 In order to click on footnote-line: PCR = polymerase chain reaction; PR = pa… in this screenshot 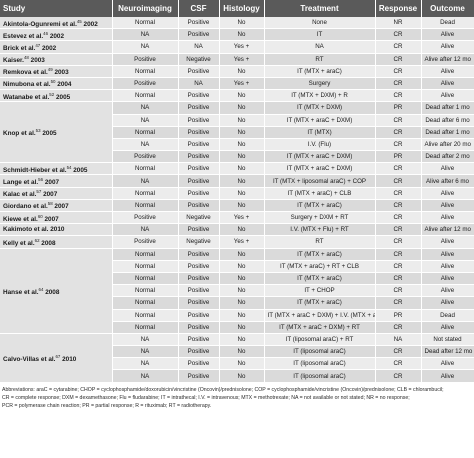, I will do `click(107, 405)`.